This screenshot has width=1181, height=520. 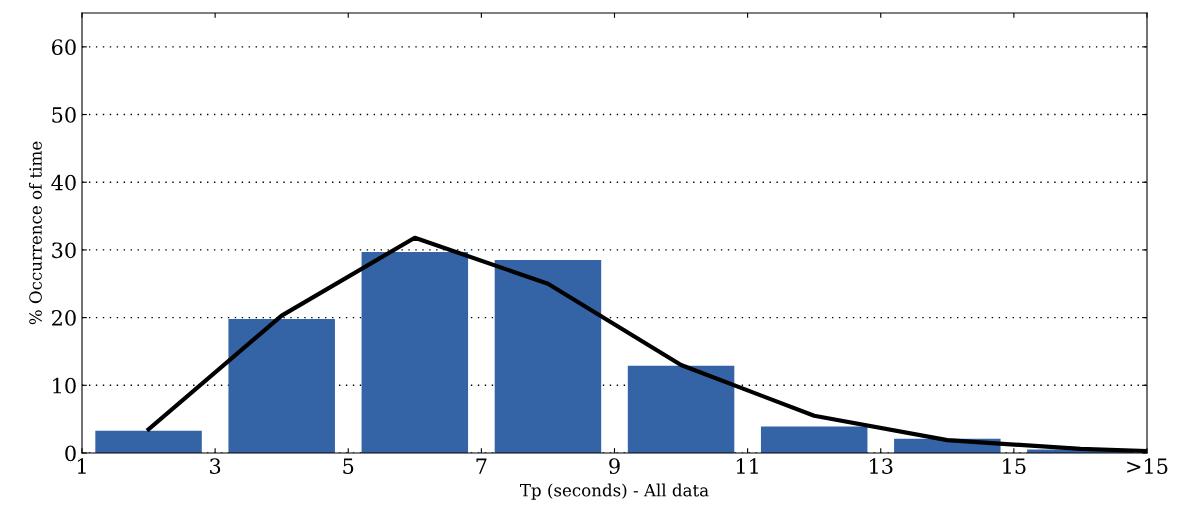 I want to click on x-tick-label: 1, so click(x=81, y=466).